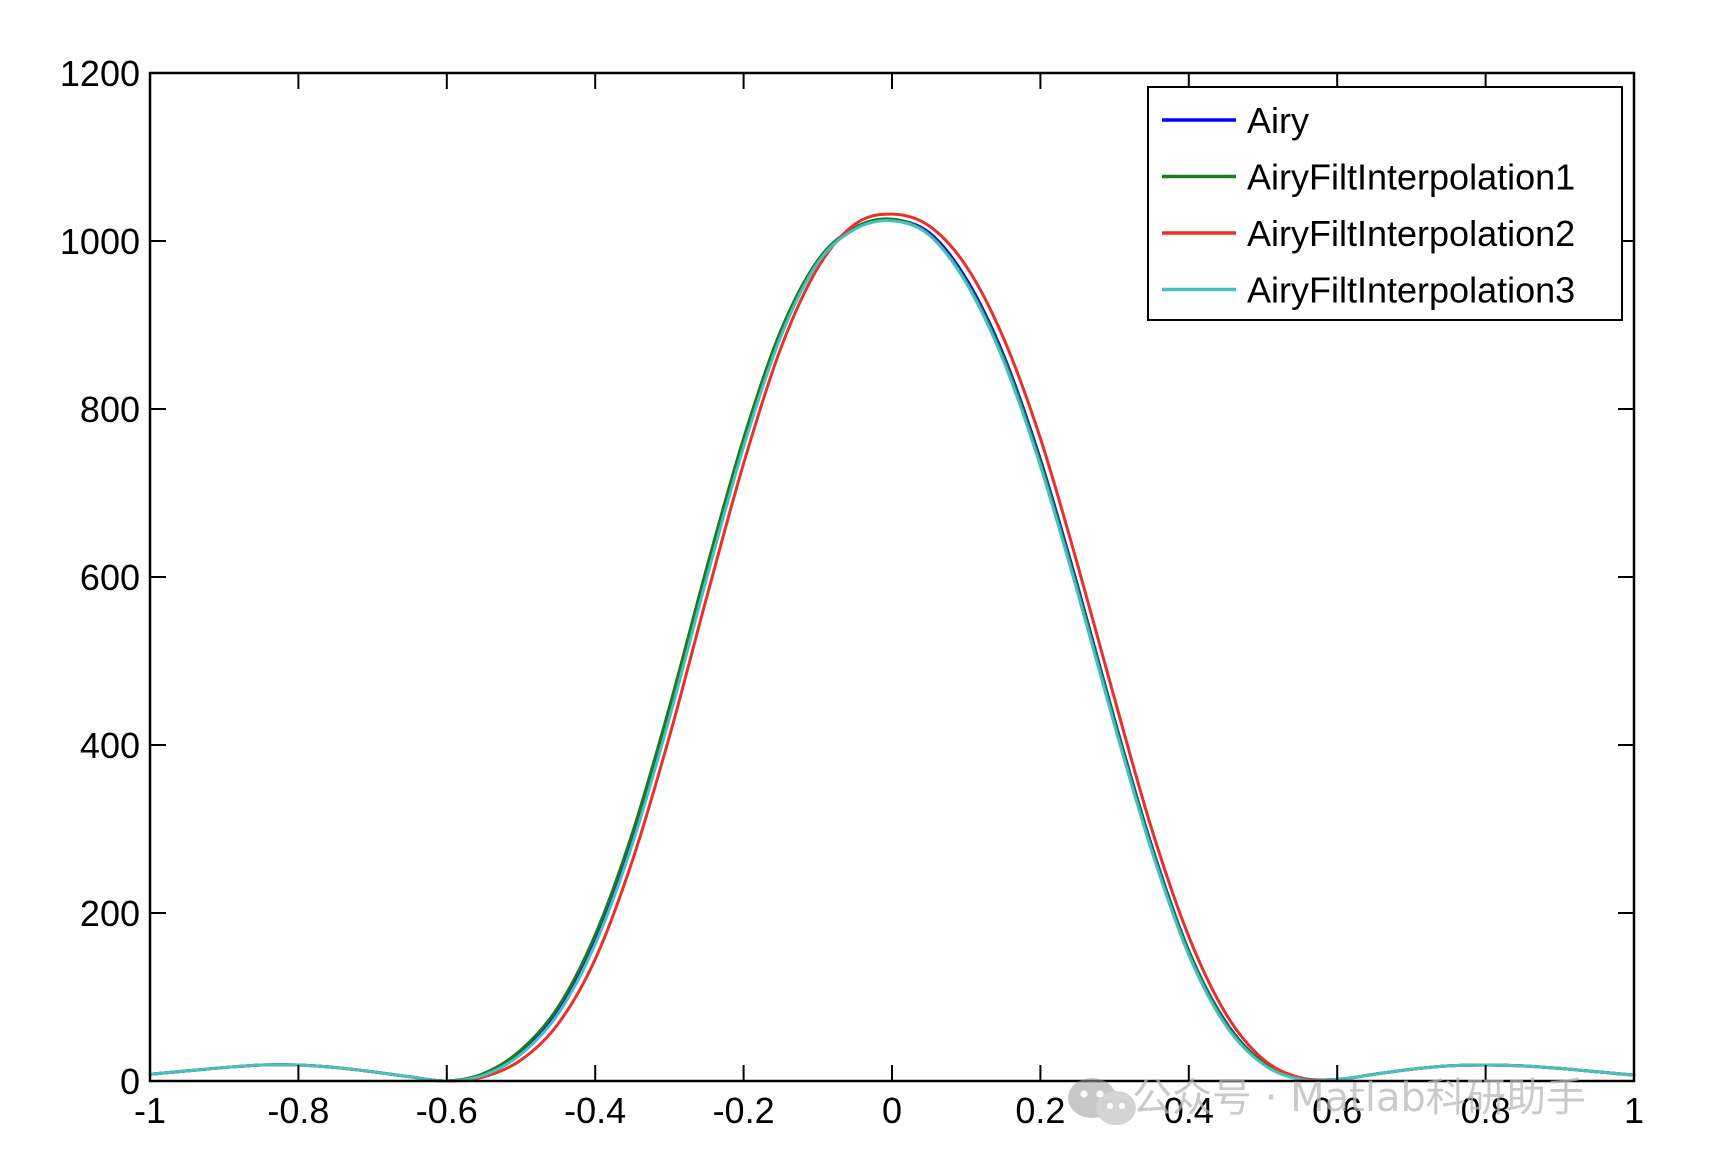 Image resolution: width=1722 pixels, height=1159 pixels. What do you see at coordinates (595, 1110) in the screenshot?
I see `x-tick-label: -0.4` at bounding box center [595, 1110].